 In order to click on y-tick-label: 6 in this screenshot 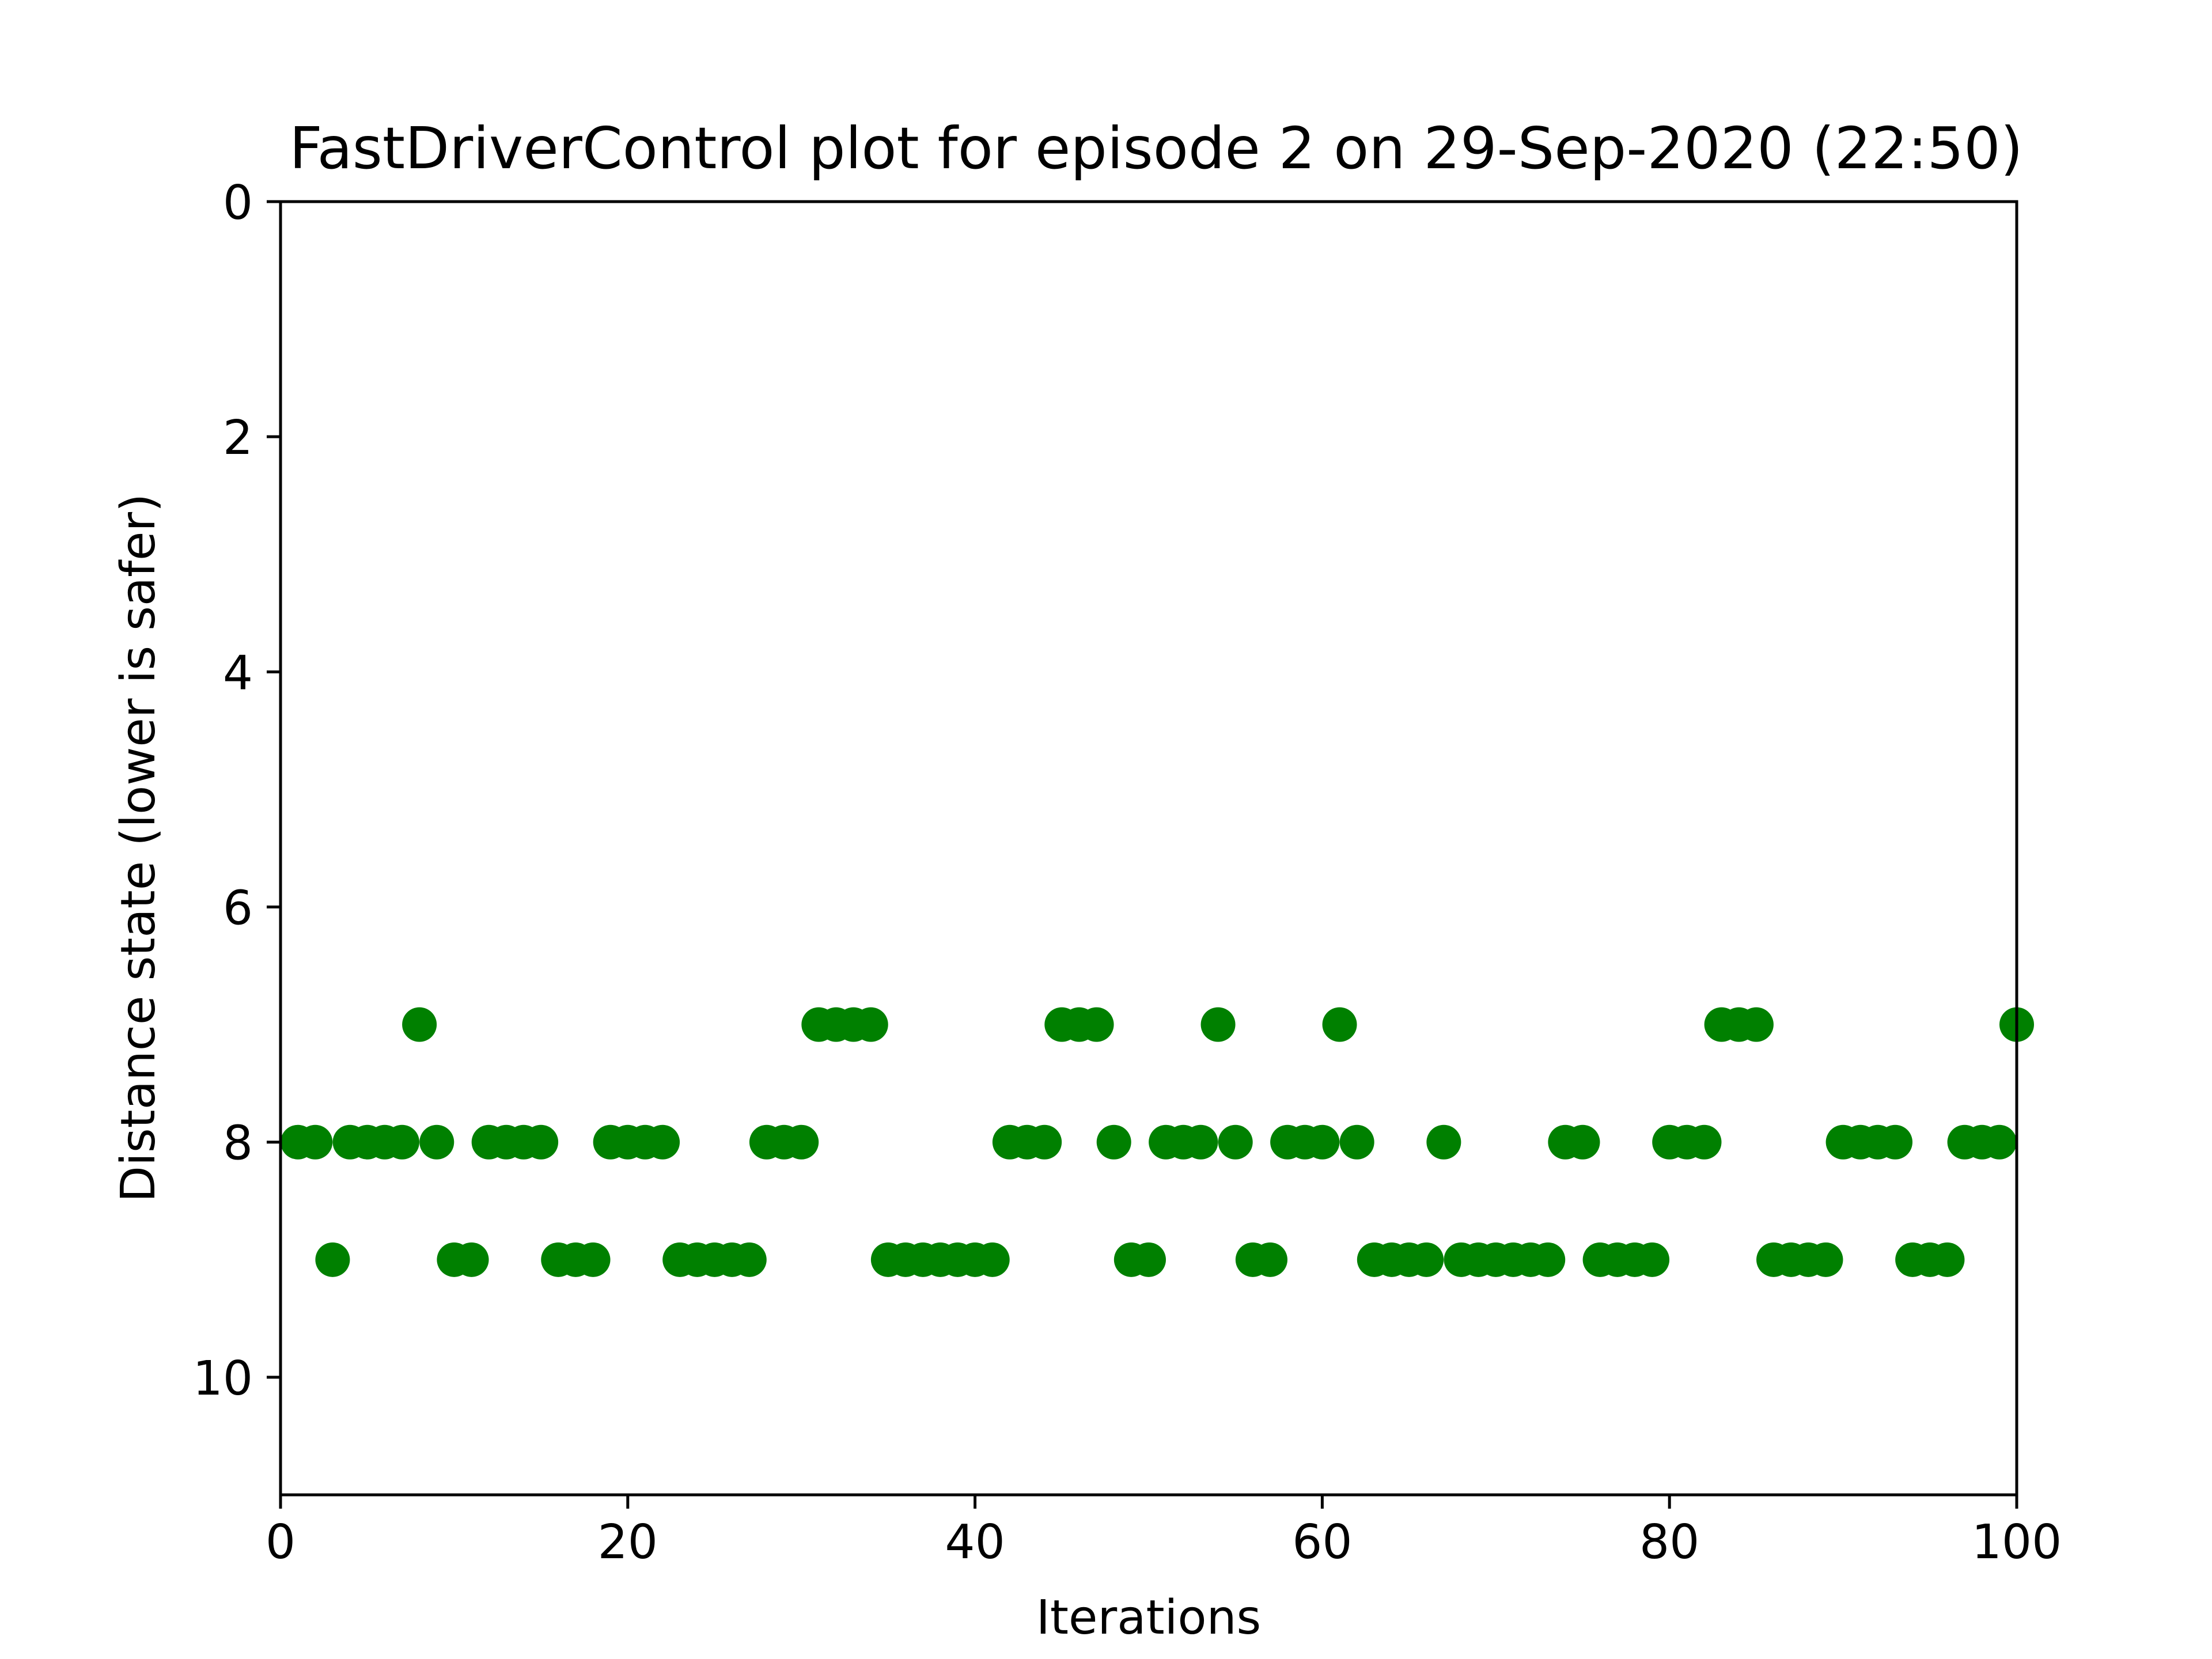, I will do `click(238, 908)`.